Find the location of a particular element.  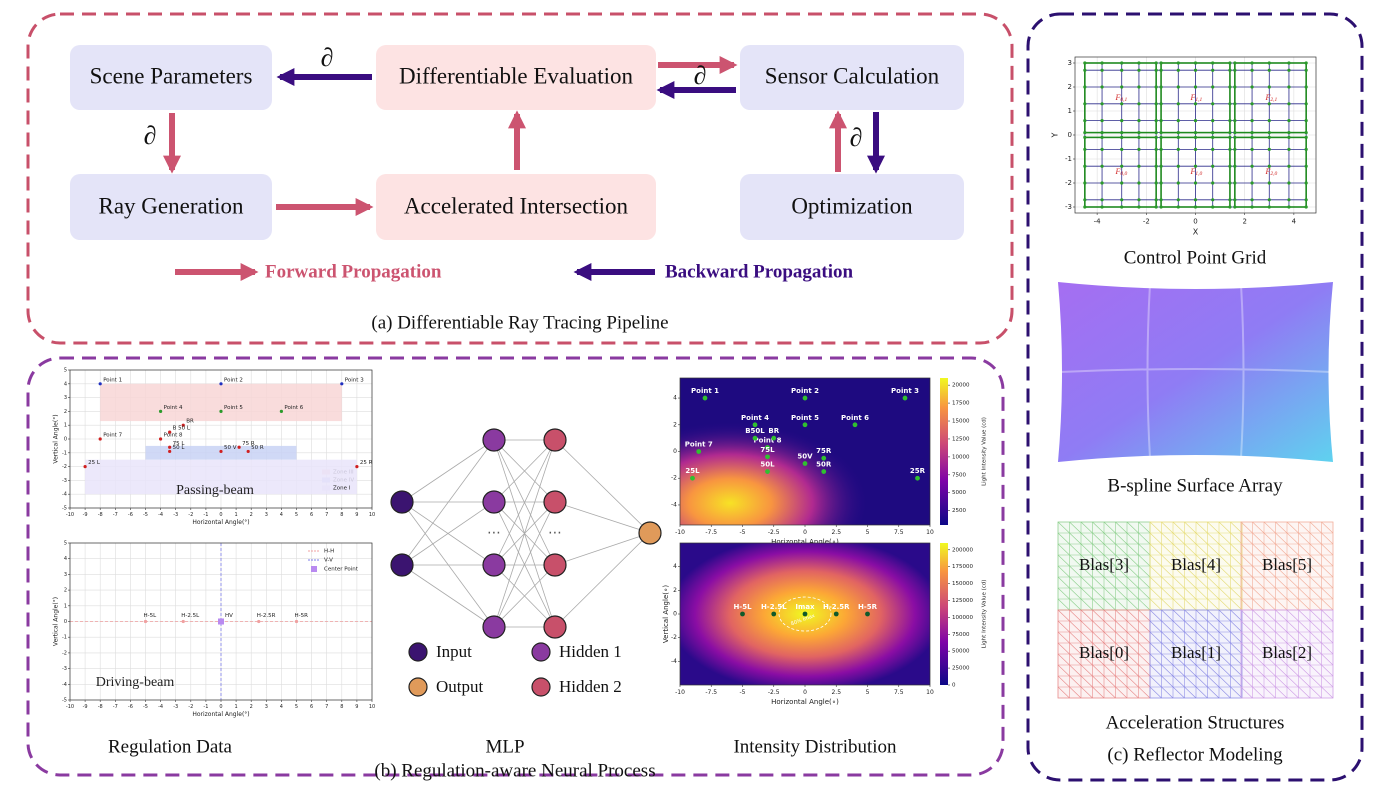

plot-frame is located at coordinates (221, 439).